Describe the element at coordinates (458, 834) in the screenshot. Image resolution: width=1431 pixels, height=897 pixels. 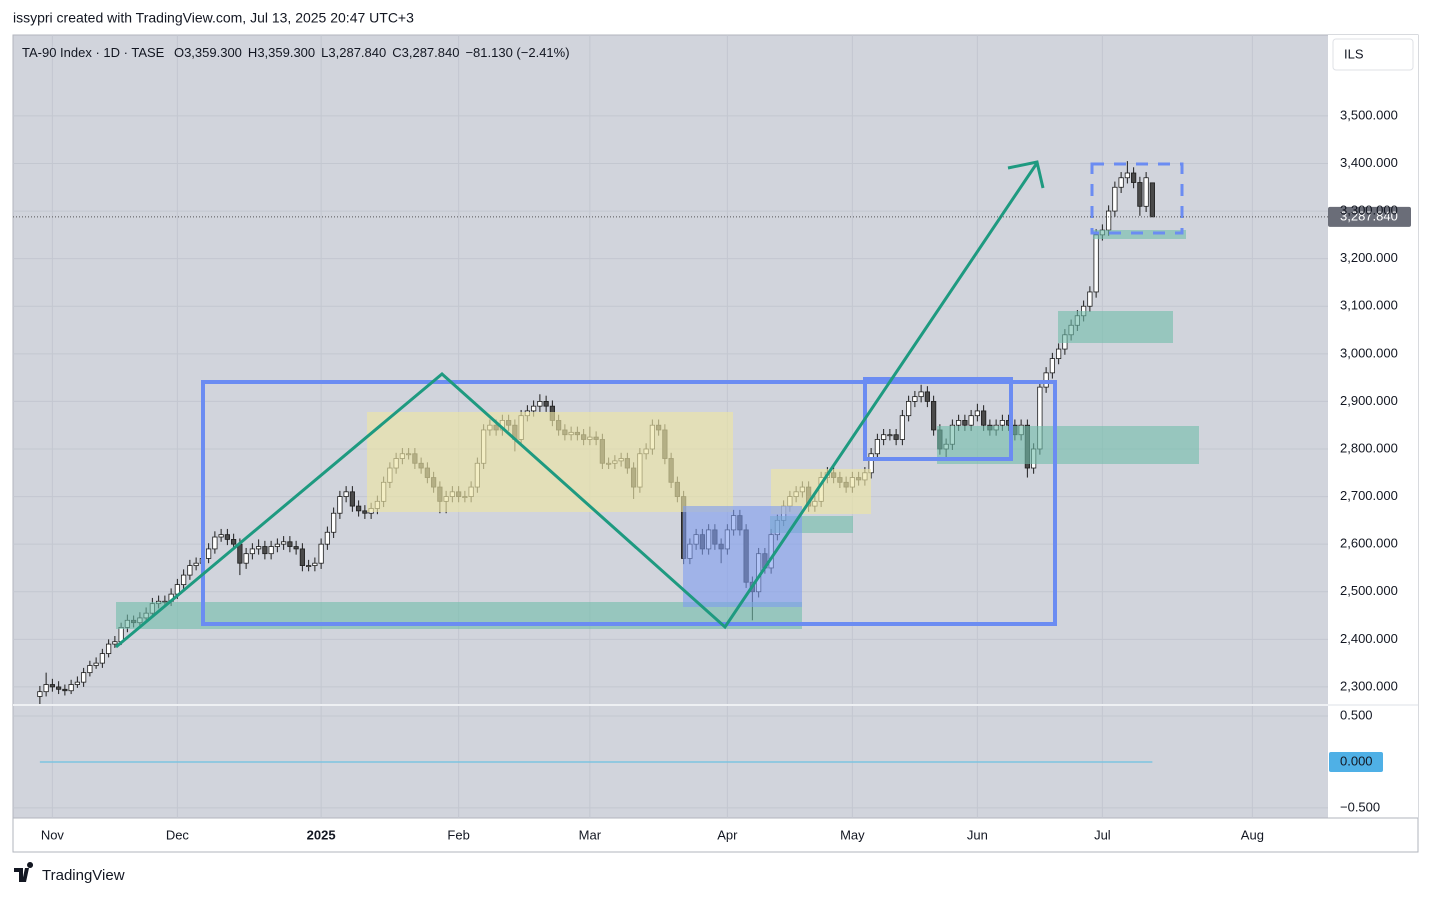
I see `x-tick-label: Feb` at that location.